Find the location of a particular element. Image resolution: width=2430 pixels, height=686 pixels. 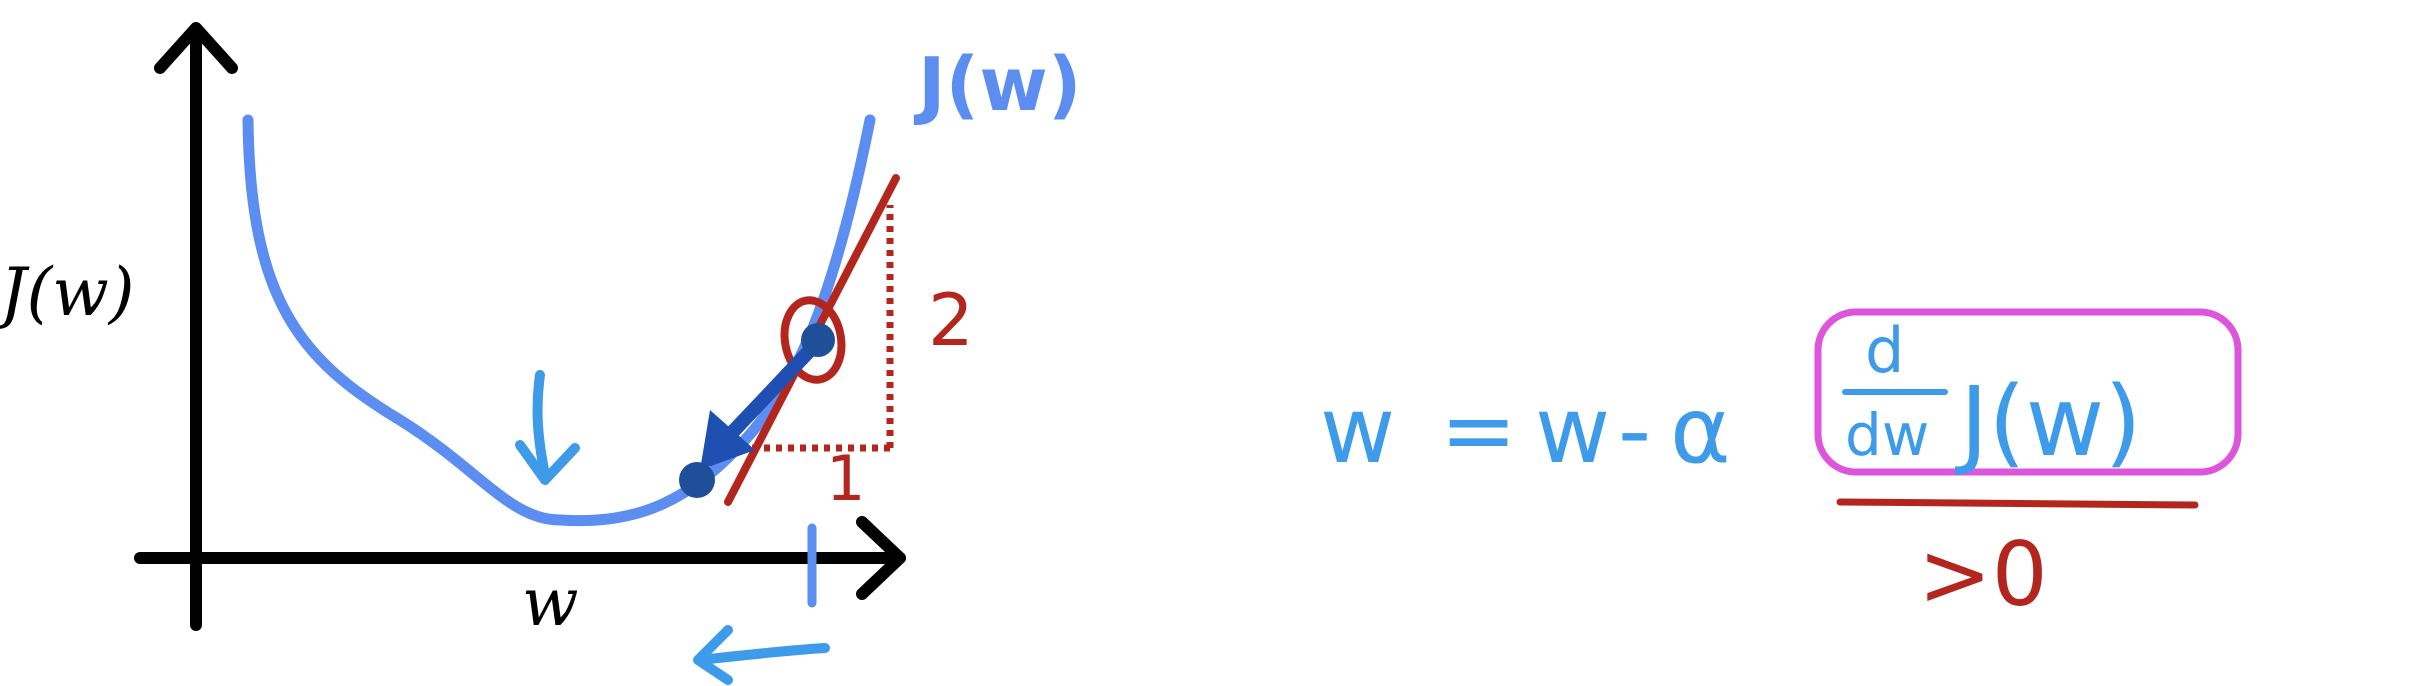

formula-alpha: α is located at coordinates (1700, 430).